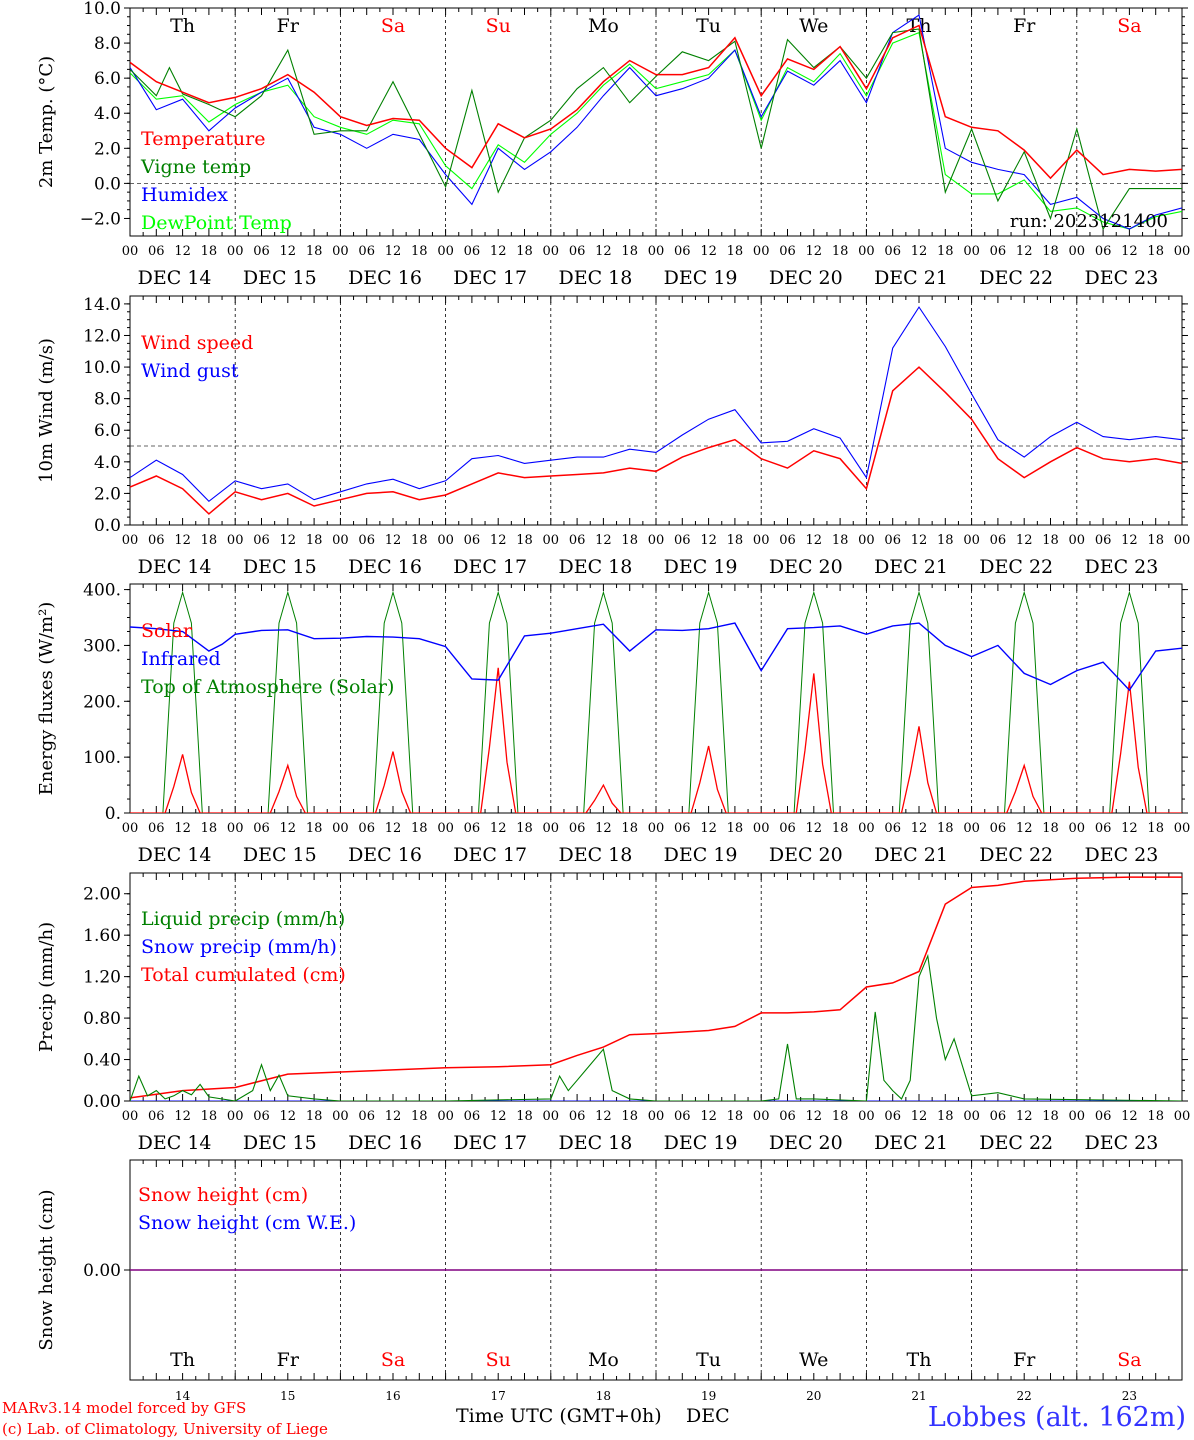 The width and height of the screenshot is (1194, 1440). What do you see at coordinates (107, 149) in the screenshot?
I see `y-tick-label: 2.0` at bounding box center [107, 149].